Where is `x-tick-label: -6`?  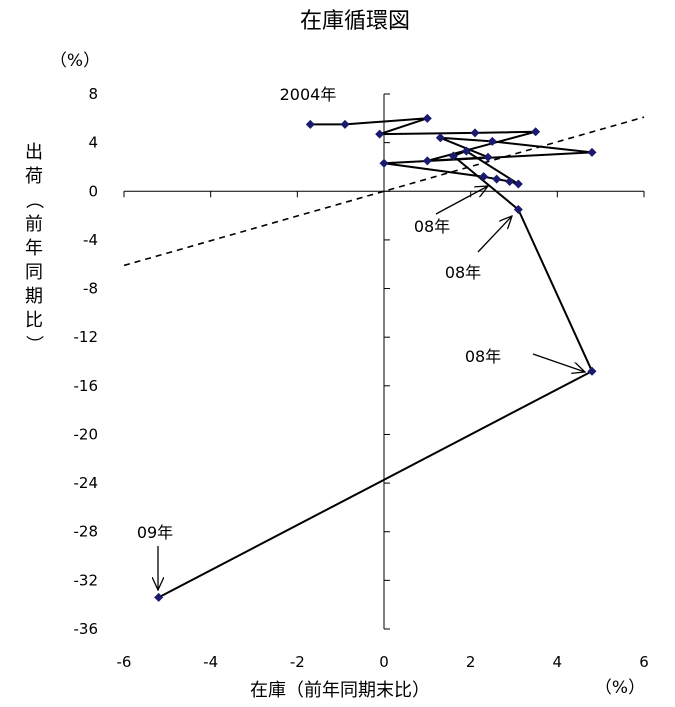
x-tick-label: -6 is located at coordinates (124, 662).